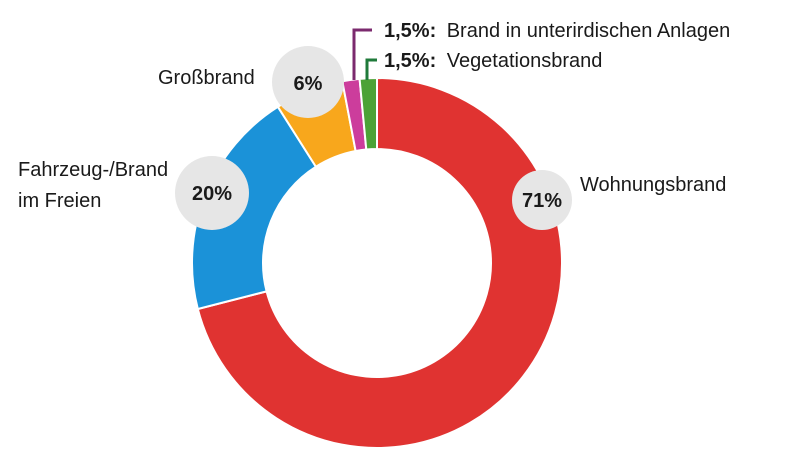 Image resolution: width=800 pixels, height=461 pixels. Describe the element at coordinates (93, 170) in the screenshot. I see `label-fahrzeugbrand-line1: Fahrzeug-/Brand` at that location.